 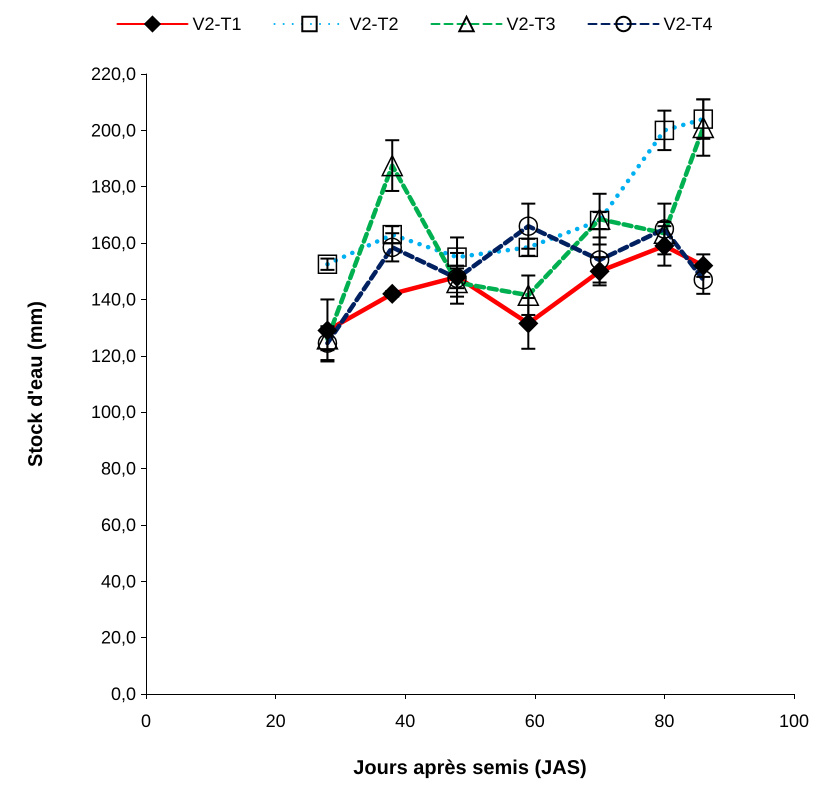 I want to click on y-tick-label: 120,0, so click(x=113, y=356).